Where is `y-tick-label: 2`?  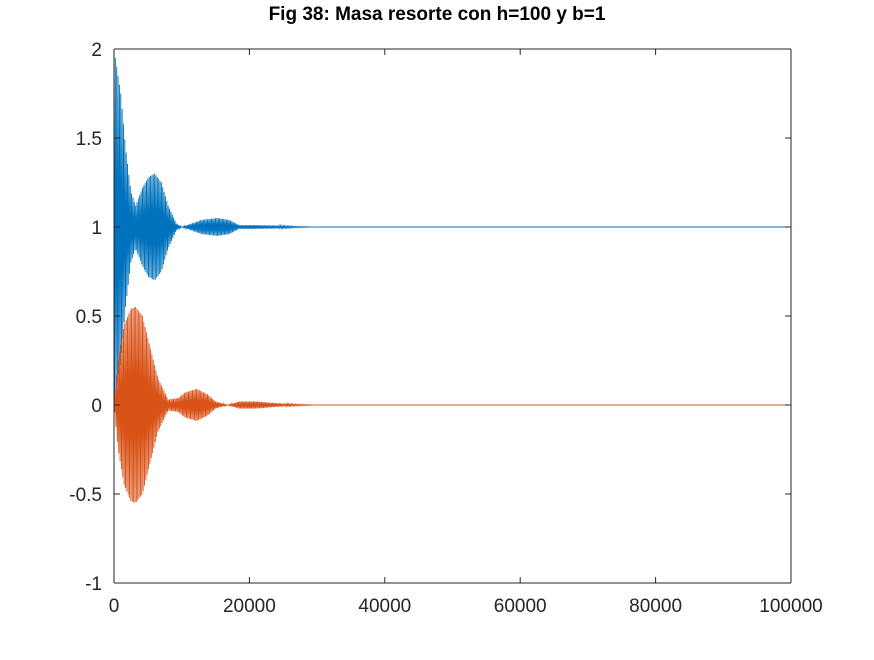
y-tick-label: 2 is located at coordinates (96, 50).